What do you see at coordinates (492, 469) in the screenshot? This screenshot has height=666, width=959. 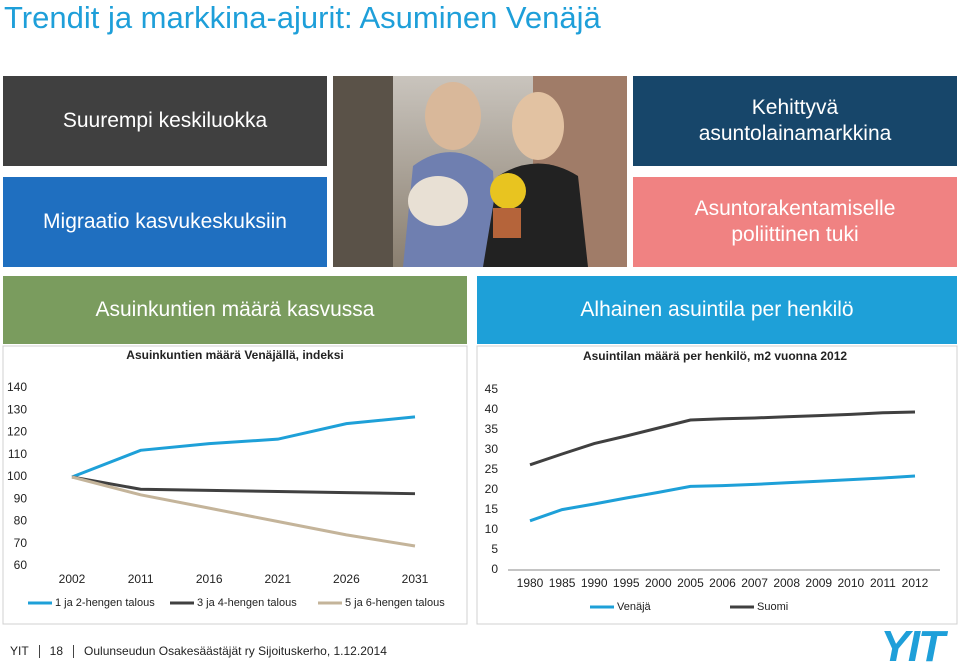 I see `y-tick-label: 25` at bounding box center [492, 469].